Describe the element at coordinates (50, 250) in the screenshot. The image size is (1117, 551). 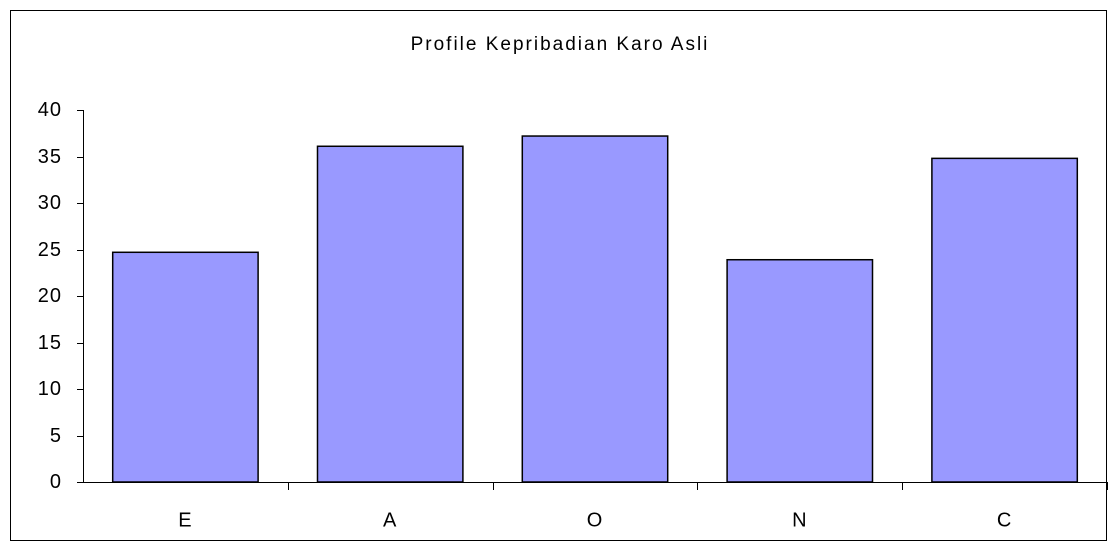
I see `y-tick-label: 25` at that location.